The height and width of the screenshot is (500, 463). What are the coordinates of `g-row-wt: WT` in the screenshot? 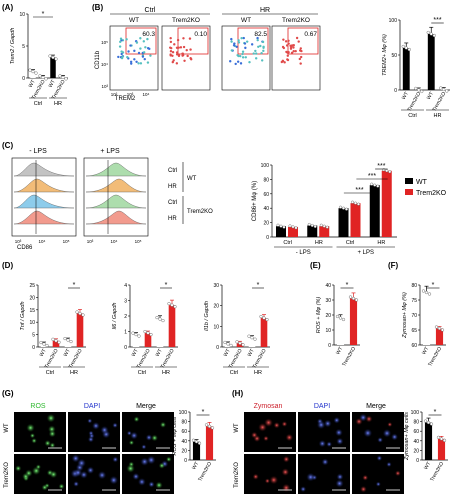 It's located at (7, 428).